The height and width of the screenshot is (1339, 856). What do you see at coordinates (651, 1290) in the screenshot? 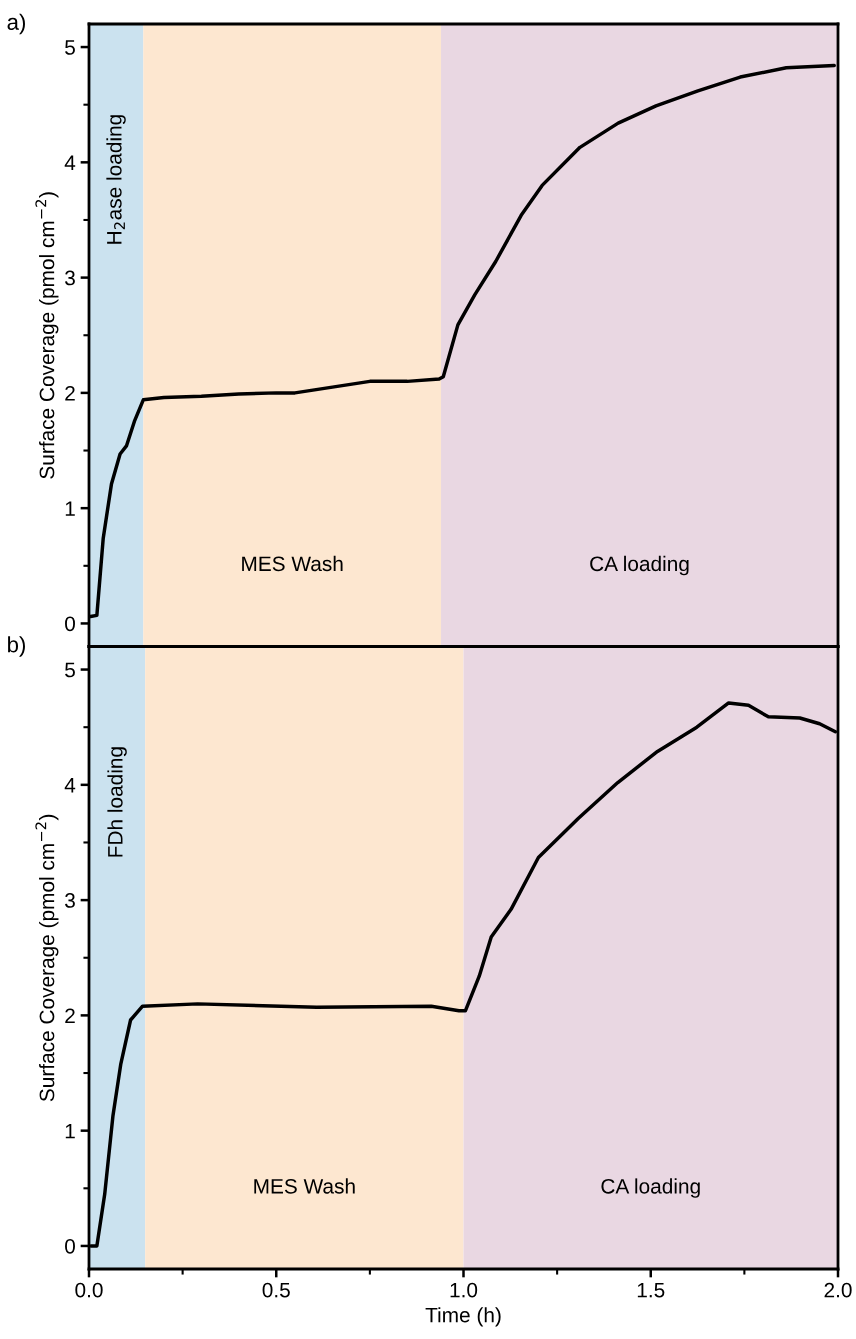
I see `x-tick-label: 1.5` at bounding box center [651, 1290].